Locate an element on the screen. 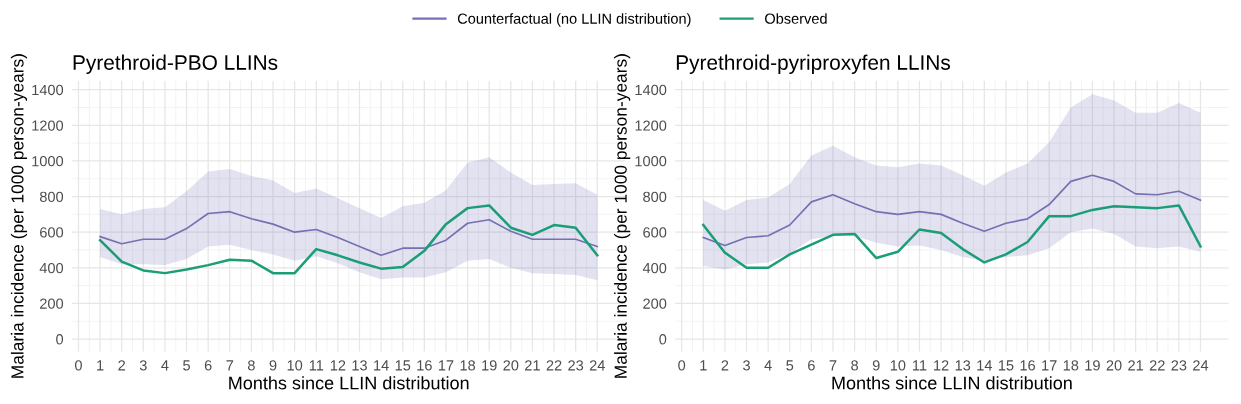 The width and height of the screenshot is (1241, 404). legend-label: Counterfactual (no LLIN distribution) is located at coordinates (574, 20).